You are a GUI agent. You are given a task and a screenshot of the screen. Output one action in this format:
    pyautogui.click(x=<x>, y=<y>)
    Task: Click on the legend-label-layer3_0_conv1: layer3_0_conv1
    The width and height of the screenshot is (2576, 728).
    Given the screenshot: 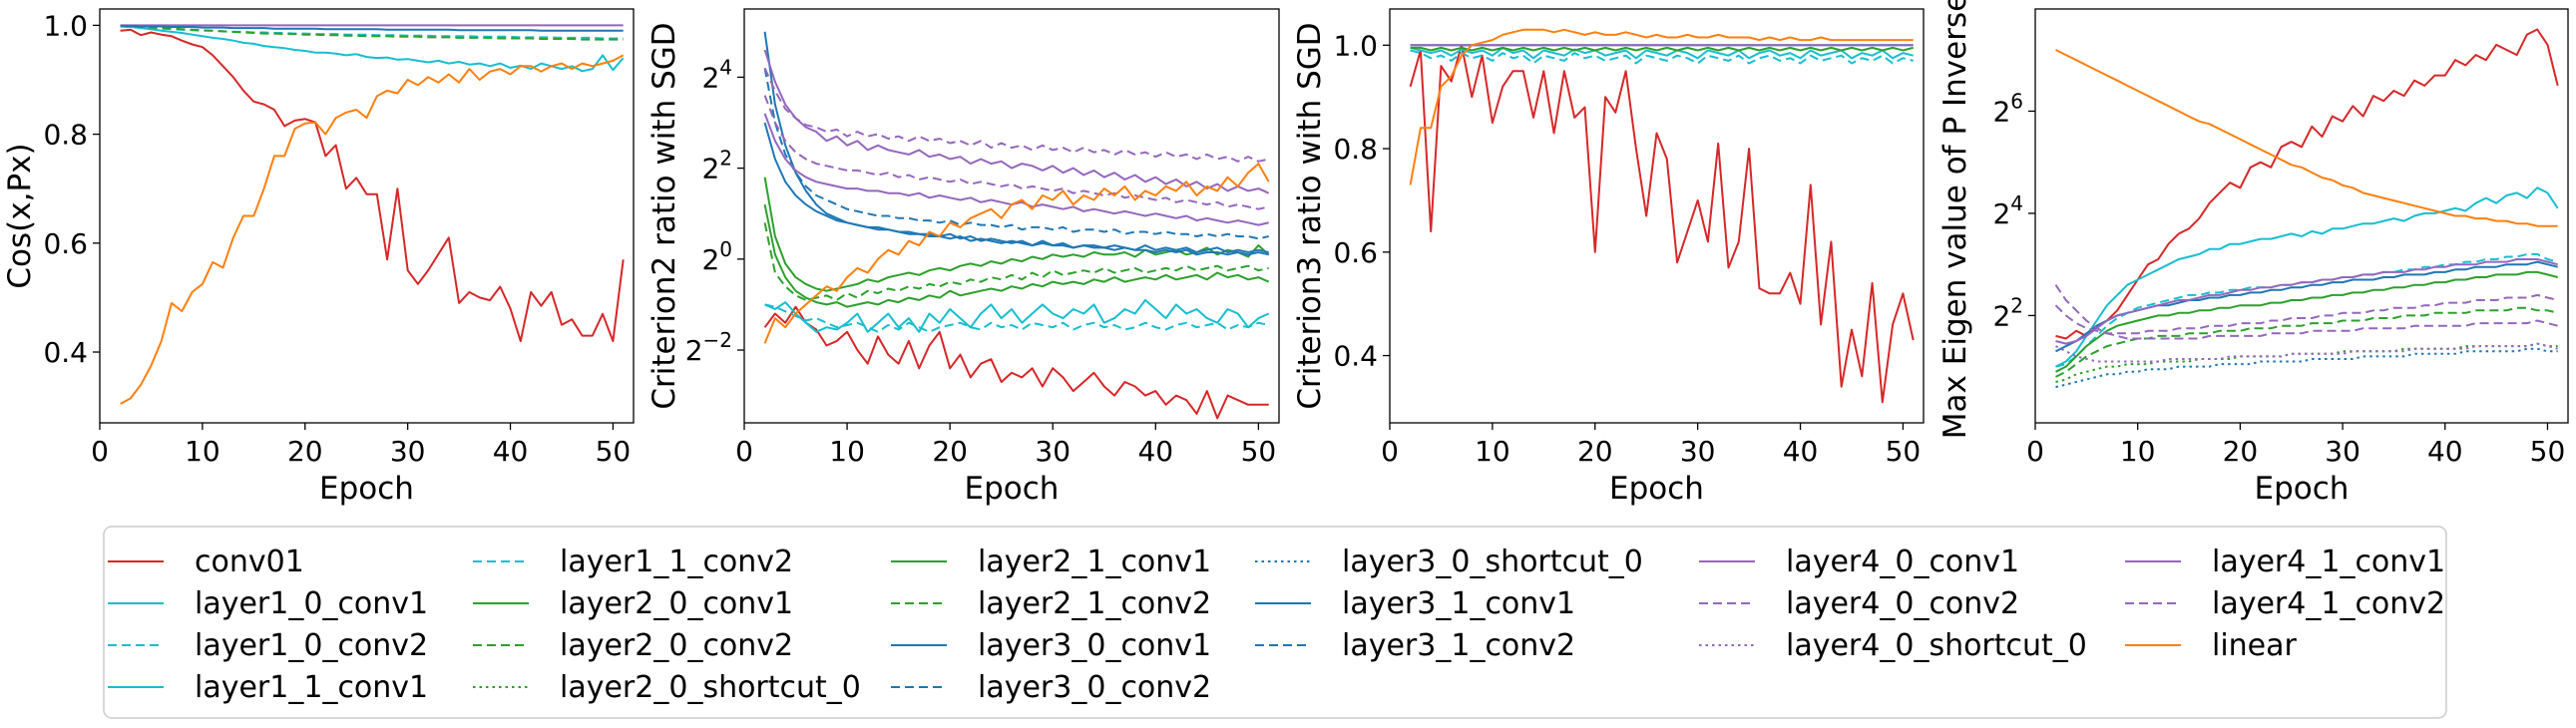 What is the action you would take?
    pyautogui.click(x=1094, y=645)
    